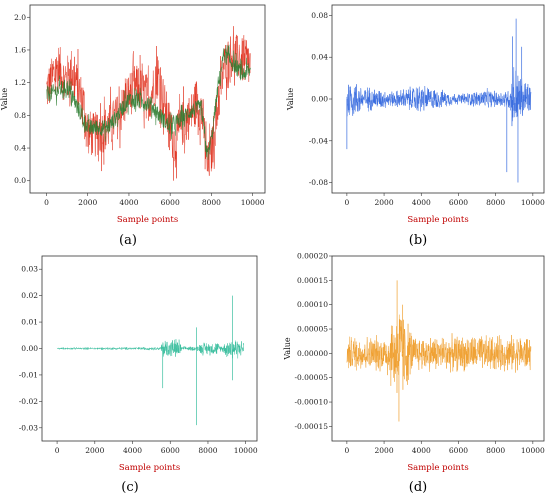  What do you see at coordinates (312, 353) in the screenshot?
I see `y-tick-label: 0.00000` at bounding box center [312, 353].